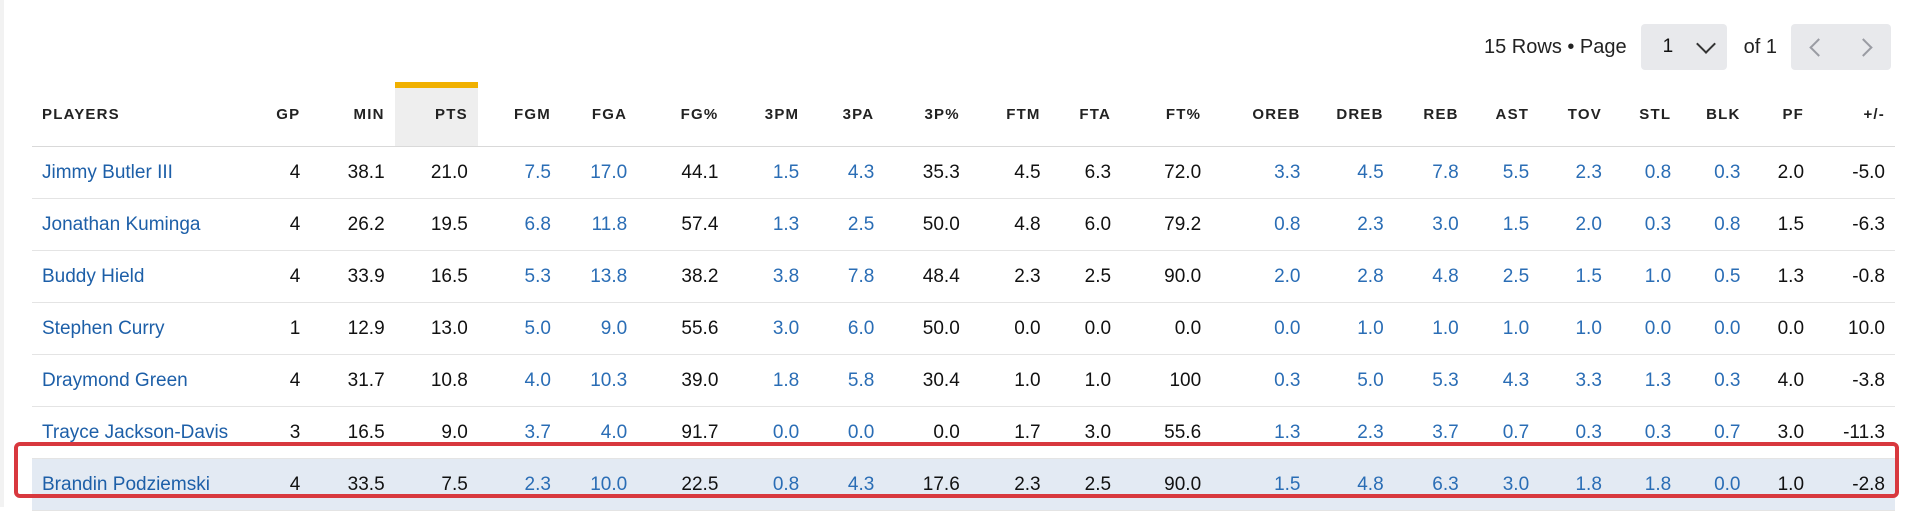  What do you see at coordinates (142, 484) in the screenshot?
I see `player-name-link: Brandin Podziemski` at bounding box center [142, 484].